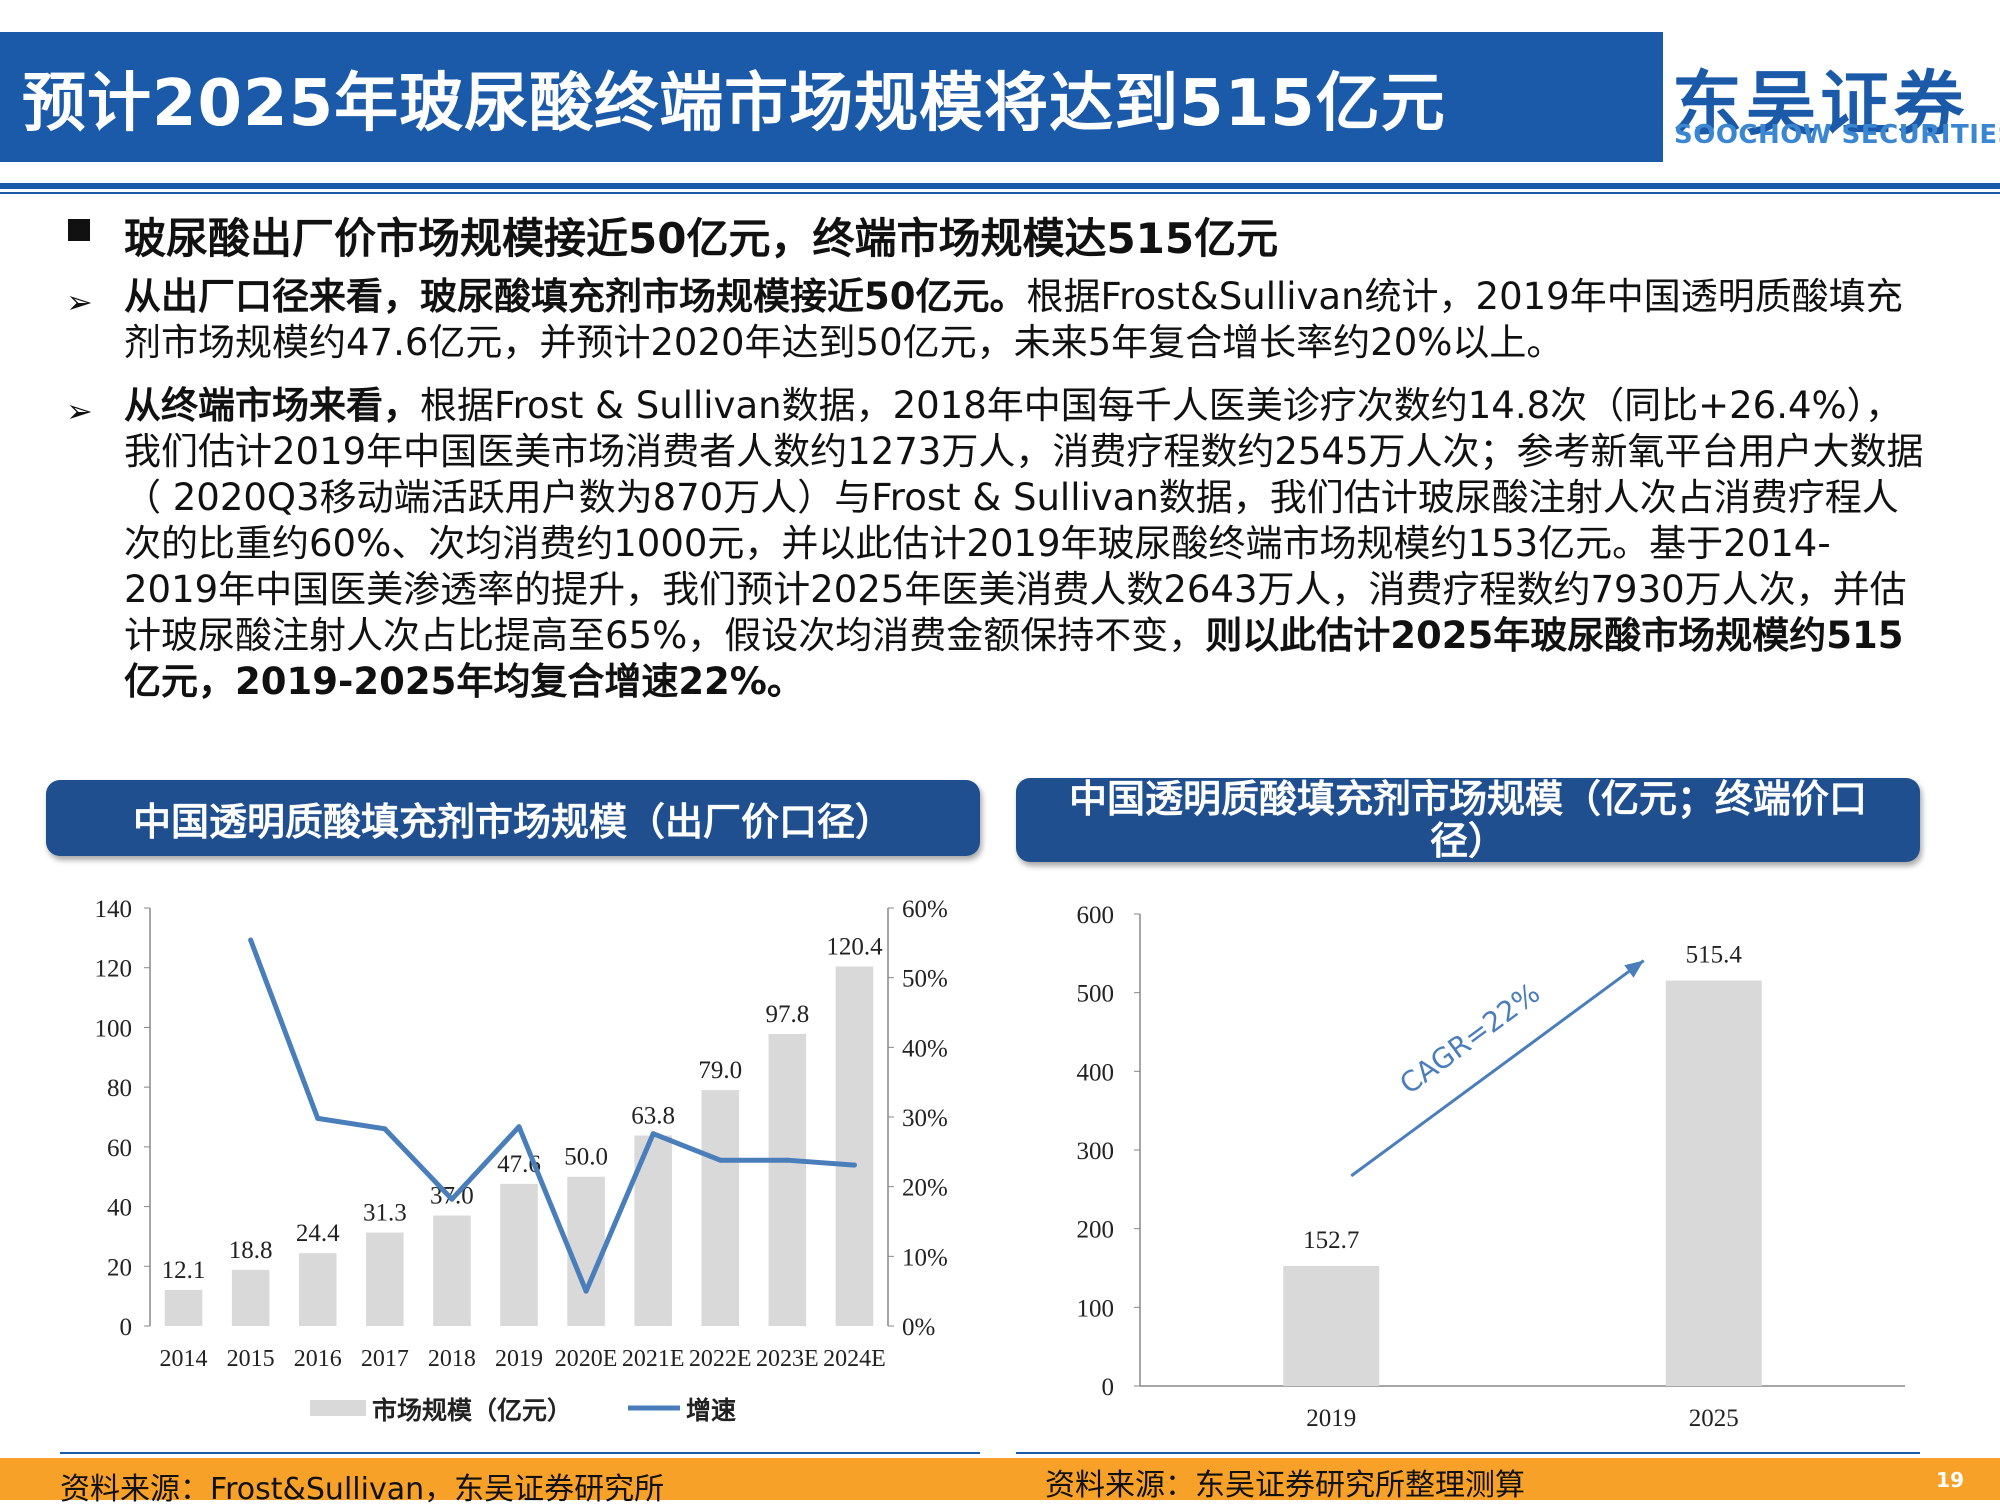  I want to click on source-divider-right, so click(1468, 1453).